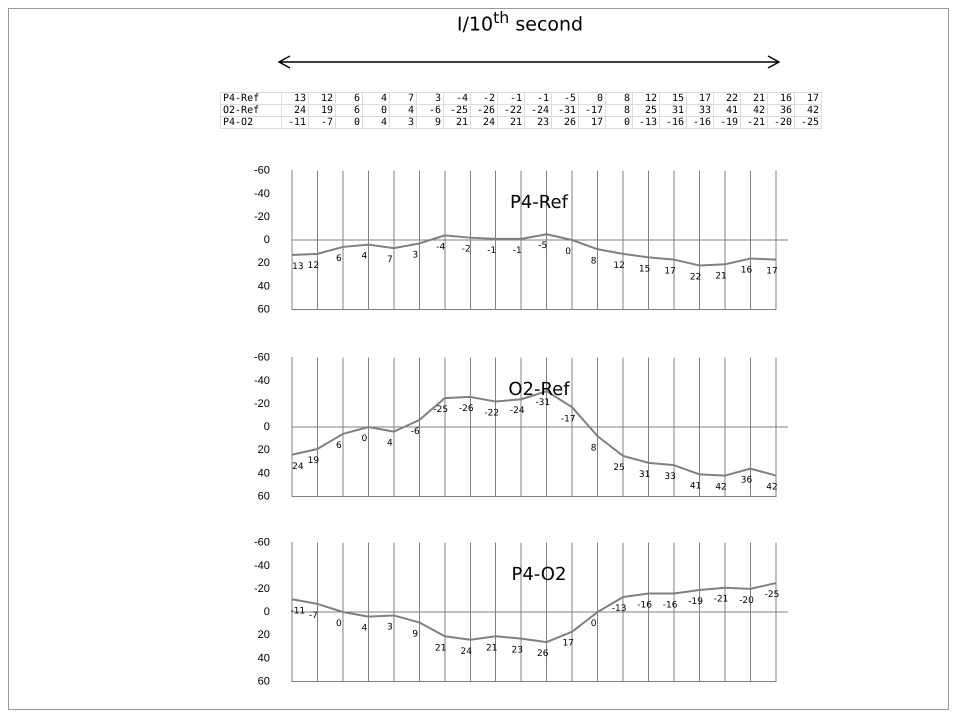 This screenshot has width=957, height=720. What do you see at coordinates (704, 110) in the screenshot?
I see `text: 33` at bounding box center [704, 110].